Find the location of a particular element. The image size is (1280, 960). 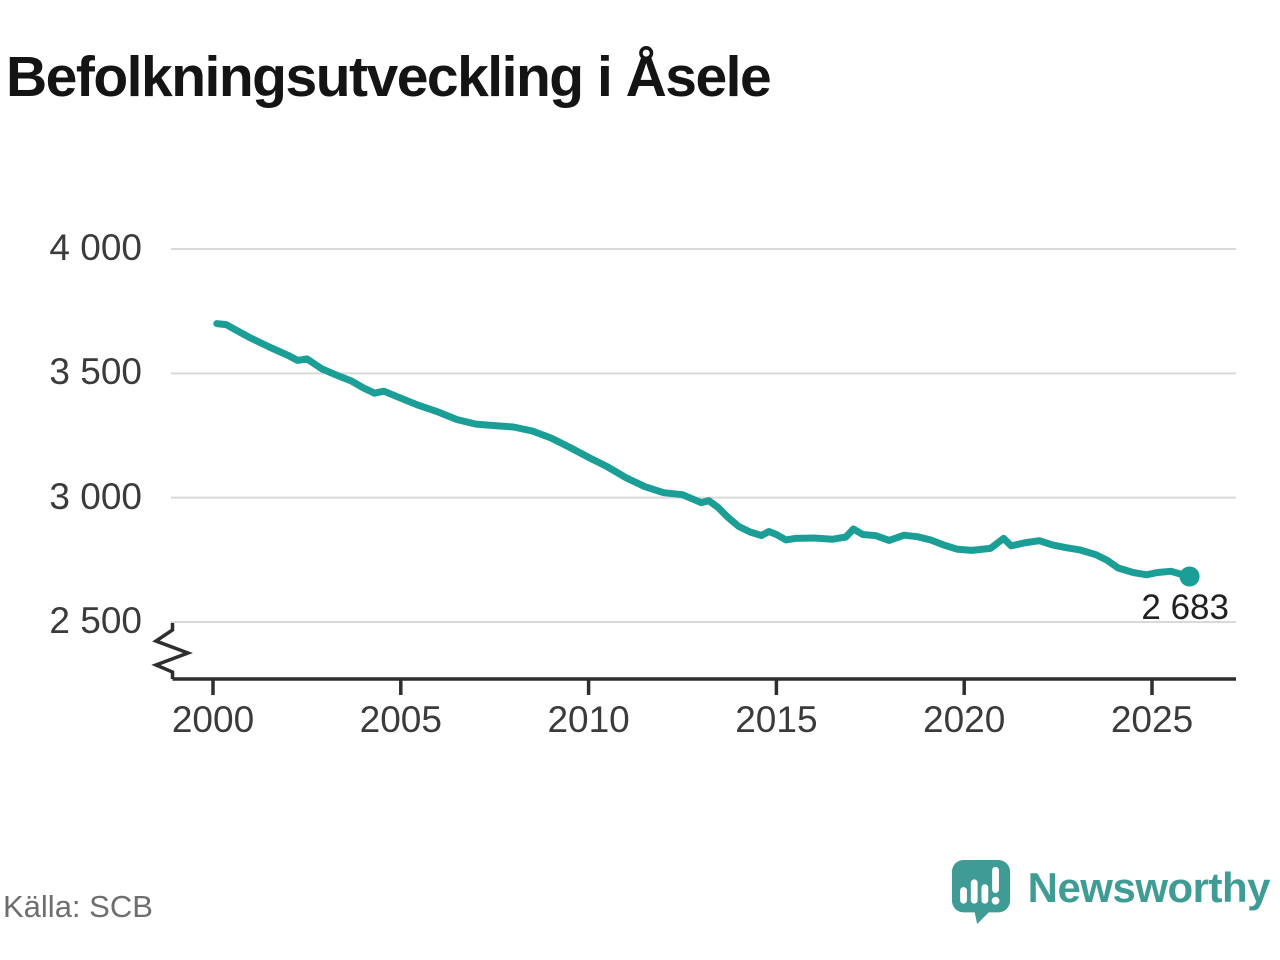

x-tick-label: 2000 is located at coordinates (213, 719).